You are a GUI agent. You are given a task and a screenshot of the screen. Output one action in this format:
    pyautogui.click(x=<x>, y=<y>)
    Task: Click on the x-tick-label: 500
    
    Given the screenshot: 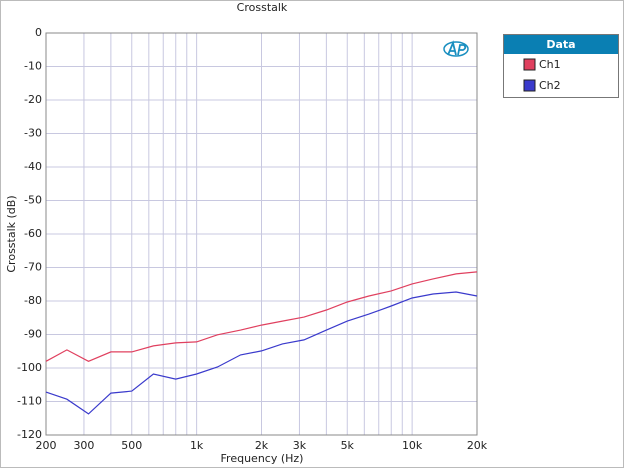 What is the action you would take?
    pyautogui.click(x=131, y=445)
    